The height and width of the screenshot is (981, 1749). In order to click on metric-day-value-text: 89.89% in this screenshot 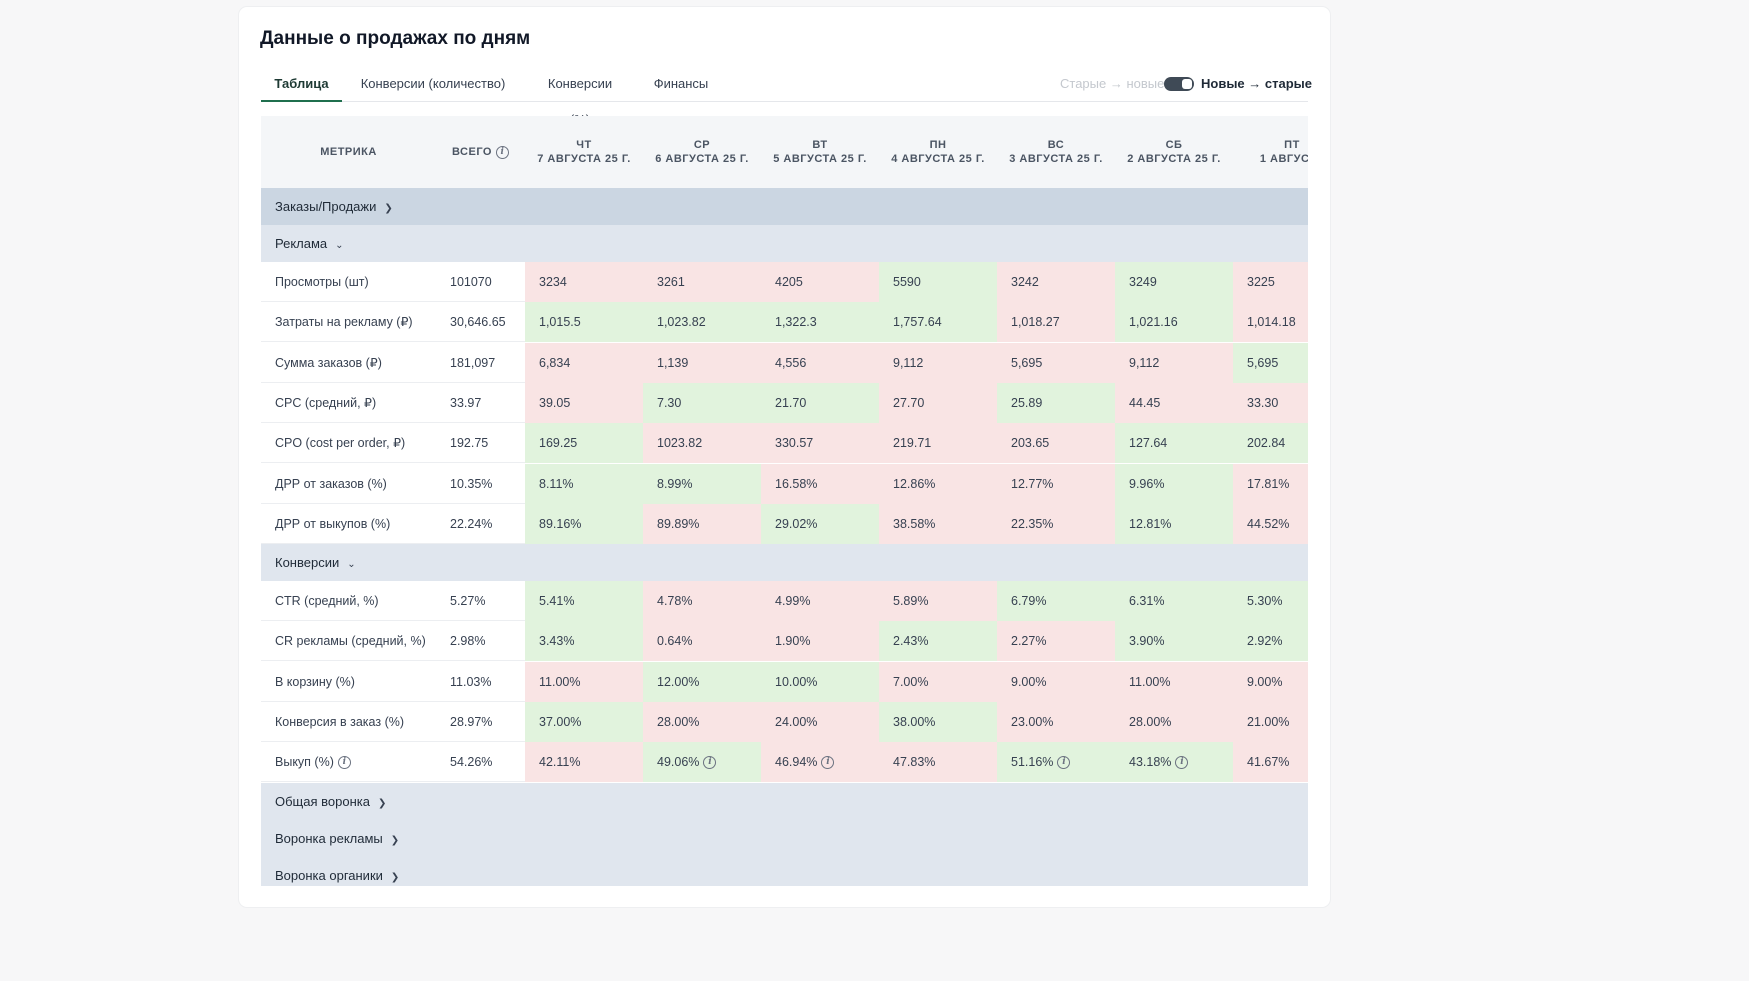, I will do `click(678, 523)`.